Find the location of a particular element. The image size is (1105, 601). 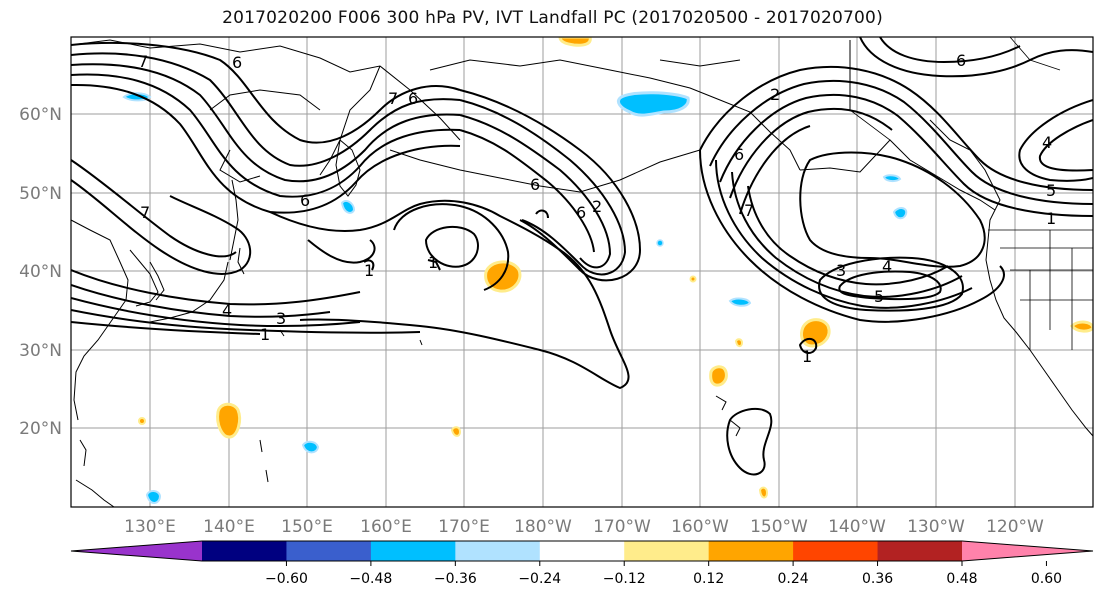

coastline-taiwan is located at coordinates (95, 473).